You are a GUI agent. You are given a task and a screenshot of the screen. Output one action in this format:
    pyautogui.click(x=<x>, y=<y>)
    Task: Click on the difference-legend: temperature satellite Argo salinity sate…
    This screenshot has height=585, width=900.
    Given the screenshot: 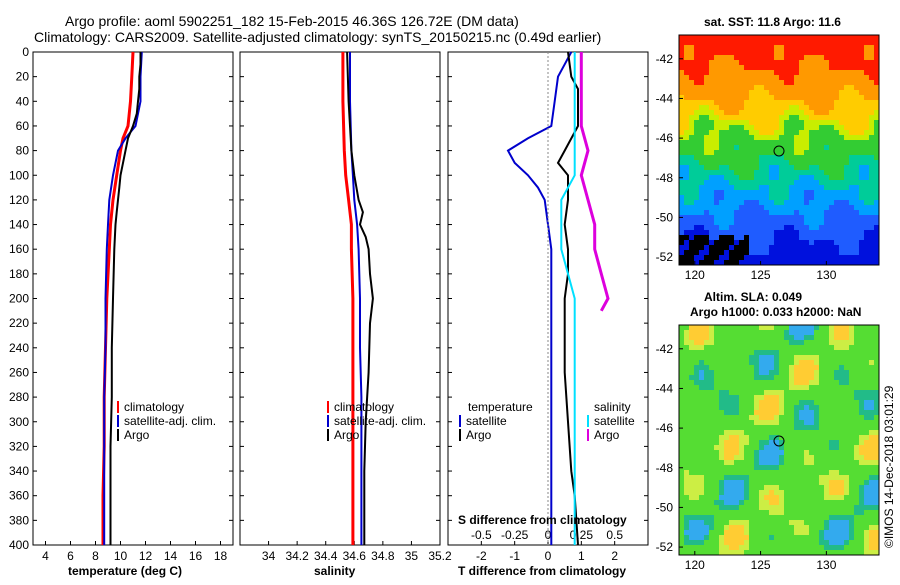 What is the action you would take?
    pyautogui.click(x=547, y=421)
    